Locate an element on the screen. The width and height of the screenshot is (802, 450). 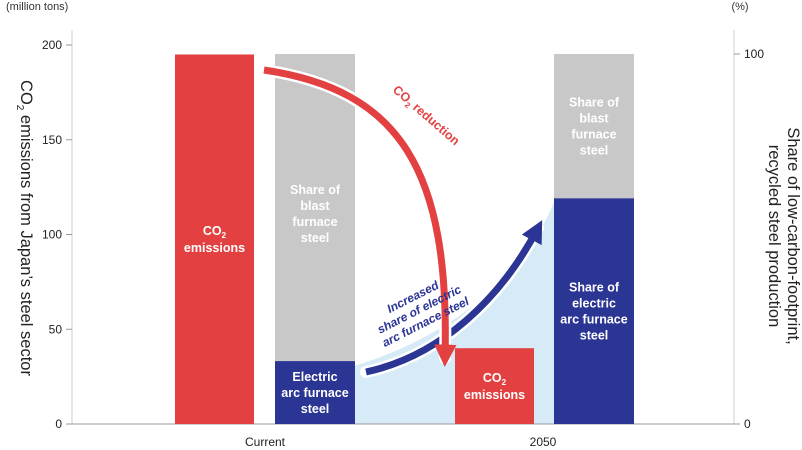
bar-label-eaf-0: steel is located at coordinates (315, 409).